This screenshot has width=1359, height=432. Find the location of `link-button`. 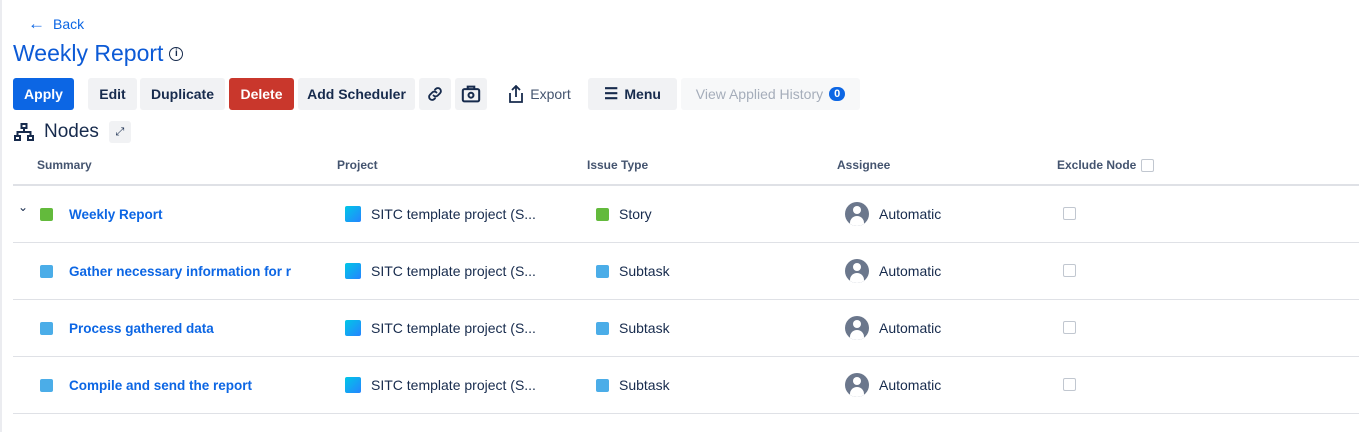

link-button is located at coordinates (435, 94).